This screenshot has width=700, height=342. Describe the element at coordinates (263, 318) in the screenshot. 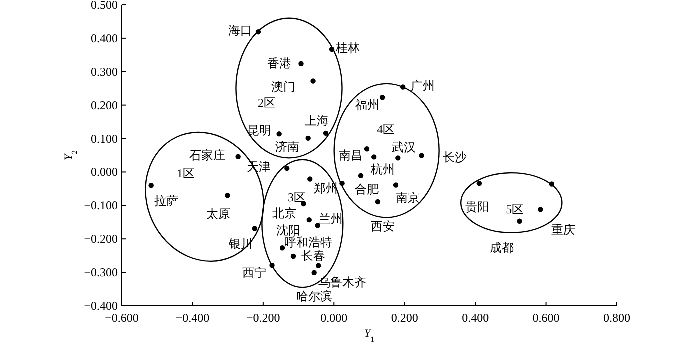

I see `x-tick-label: −0.200` at that location.